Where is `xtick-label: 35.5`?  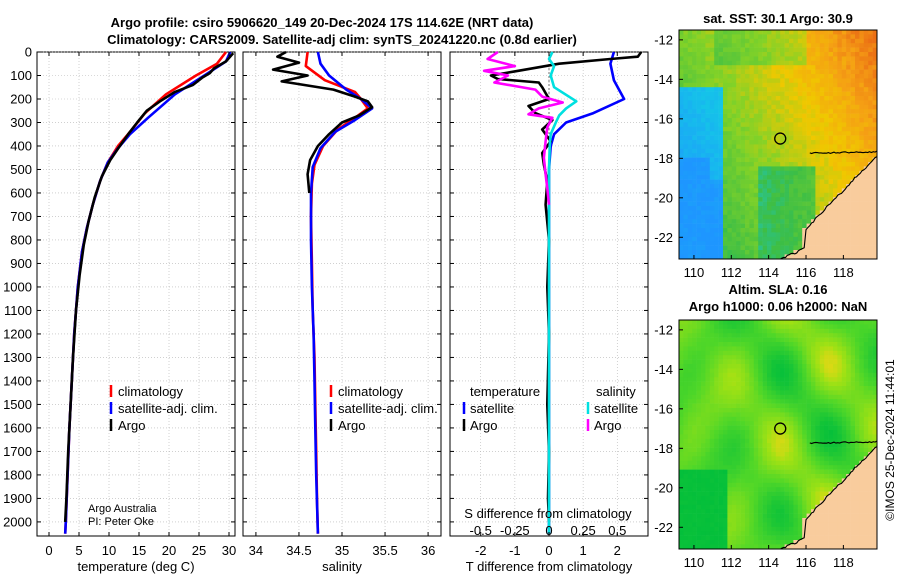
xtick-label: 35.5 is located at coordinates (384, 550).